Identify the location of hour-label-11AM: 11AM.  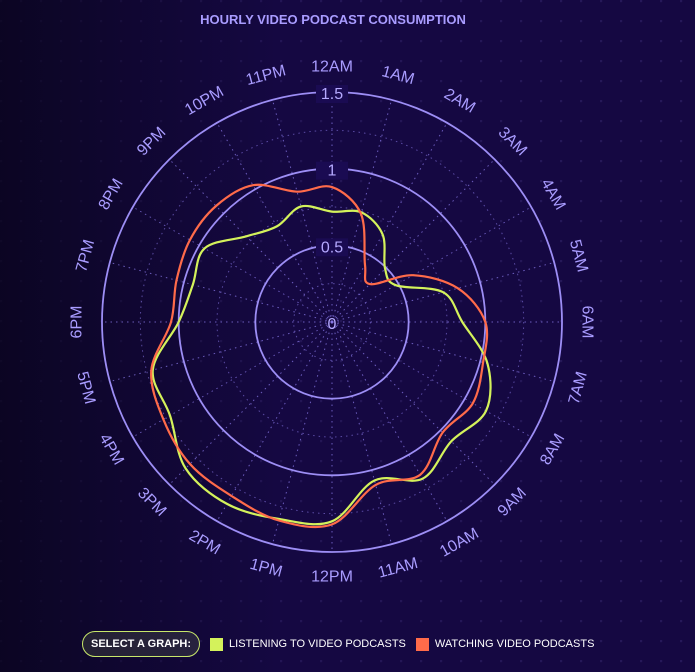
(398, 568).